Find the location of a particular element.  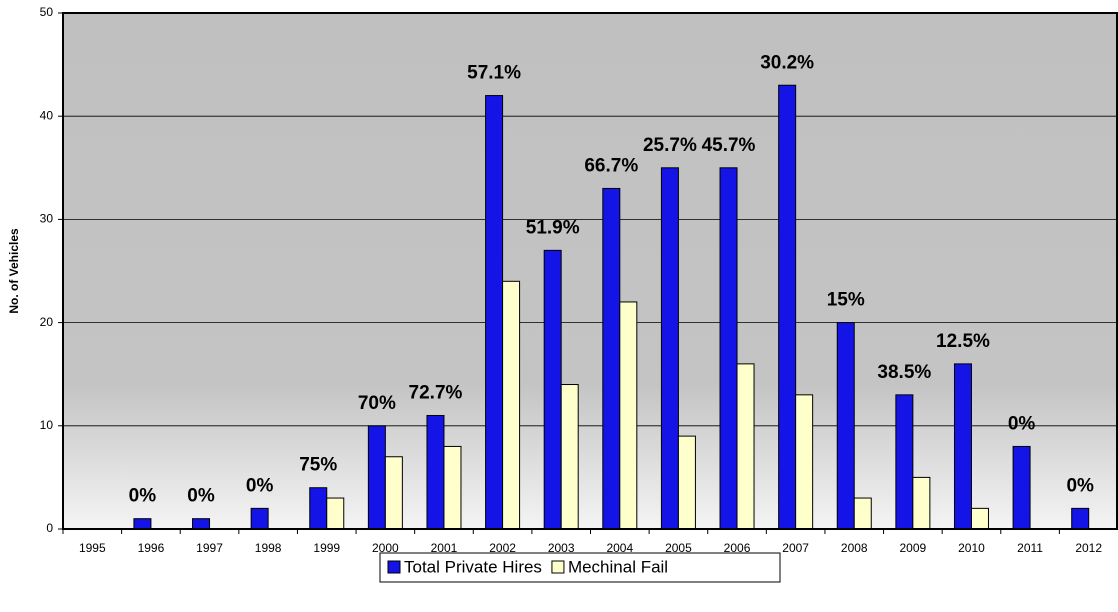

y-tick-label: 40 is located at coordinates (47, 115).